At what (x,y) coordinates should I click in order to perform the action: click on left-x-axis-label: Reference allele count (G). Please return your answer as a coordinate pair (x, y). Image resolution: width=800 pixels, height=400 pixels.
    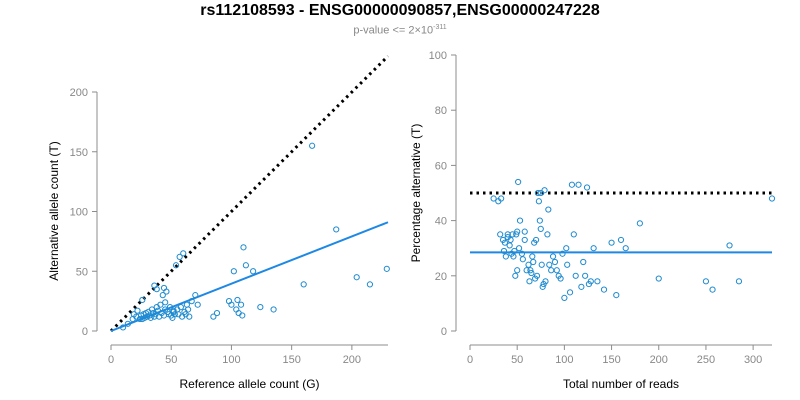
    Looking at the image, I should click on (249, 384).